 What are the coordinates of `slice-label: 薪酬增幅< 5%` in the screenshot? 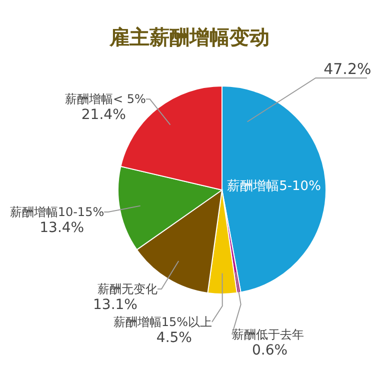 It's located at (105, 99).